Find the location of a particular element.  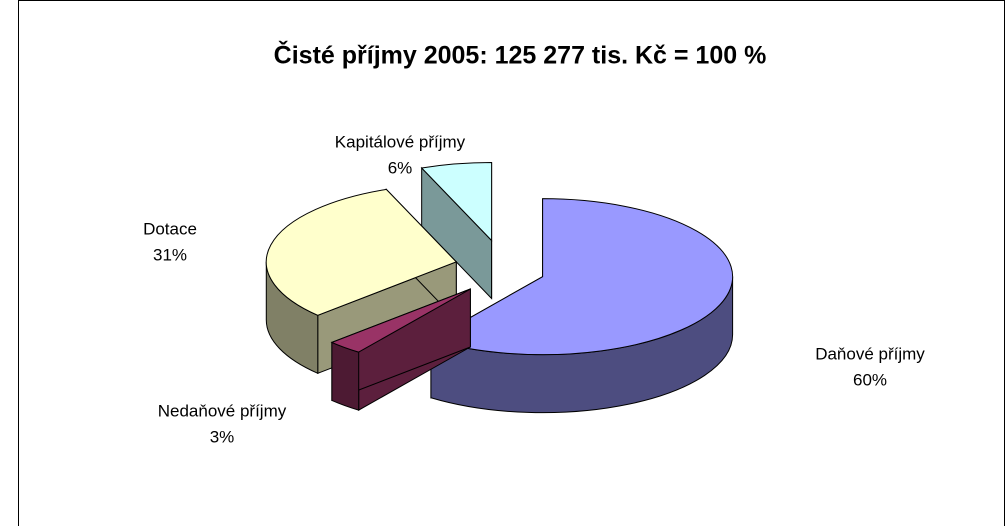

slice-value-label: 6% is located at coordinates (400, 167).